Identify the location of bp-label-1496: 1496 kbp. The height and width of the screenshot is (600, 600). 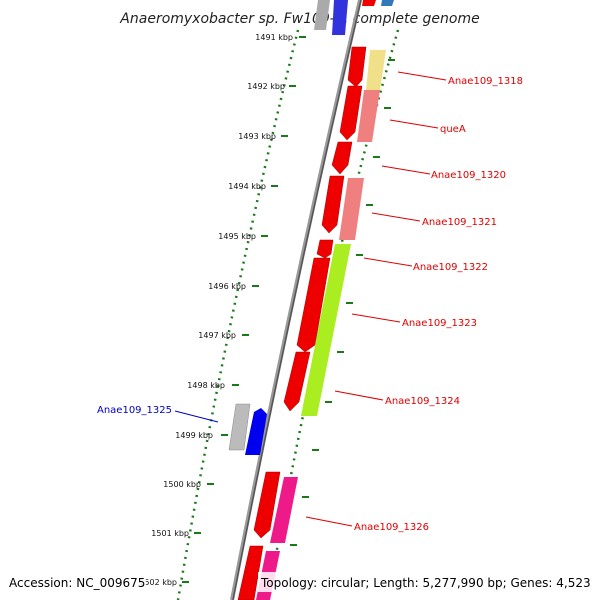
(227, 286).